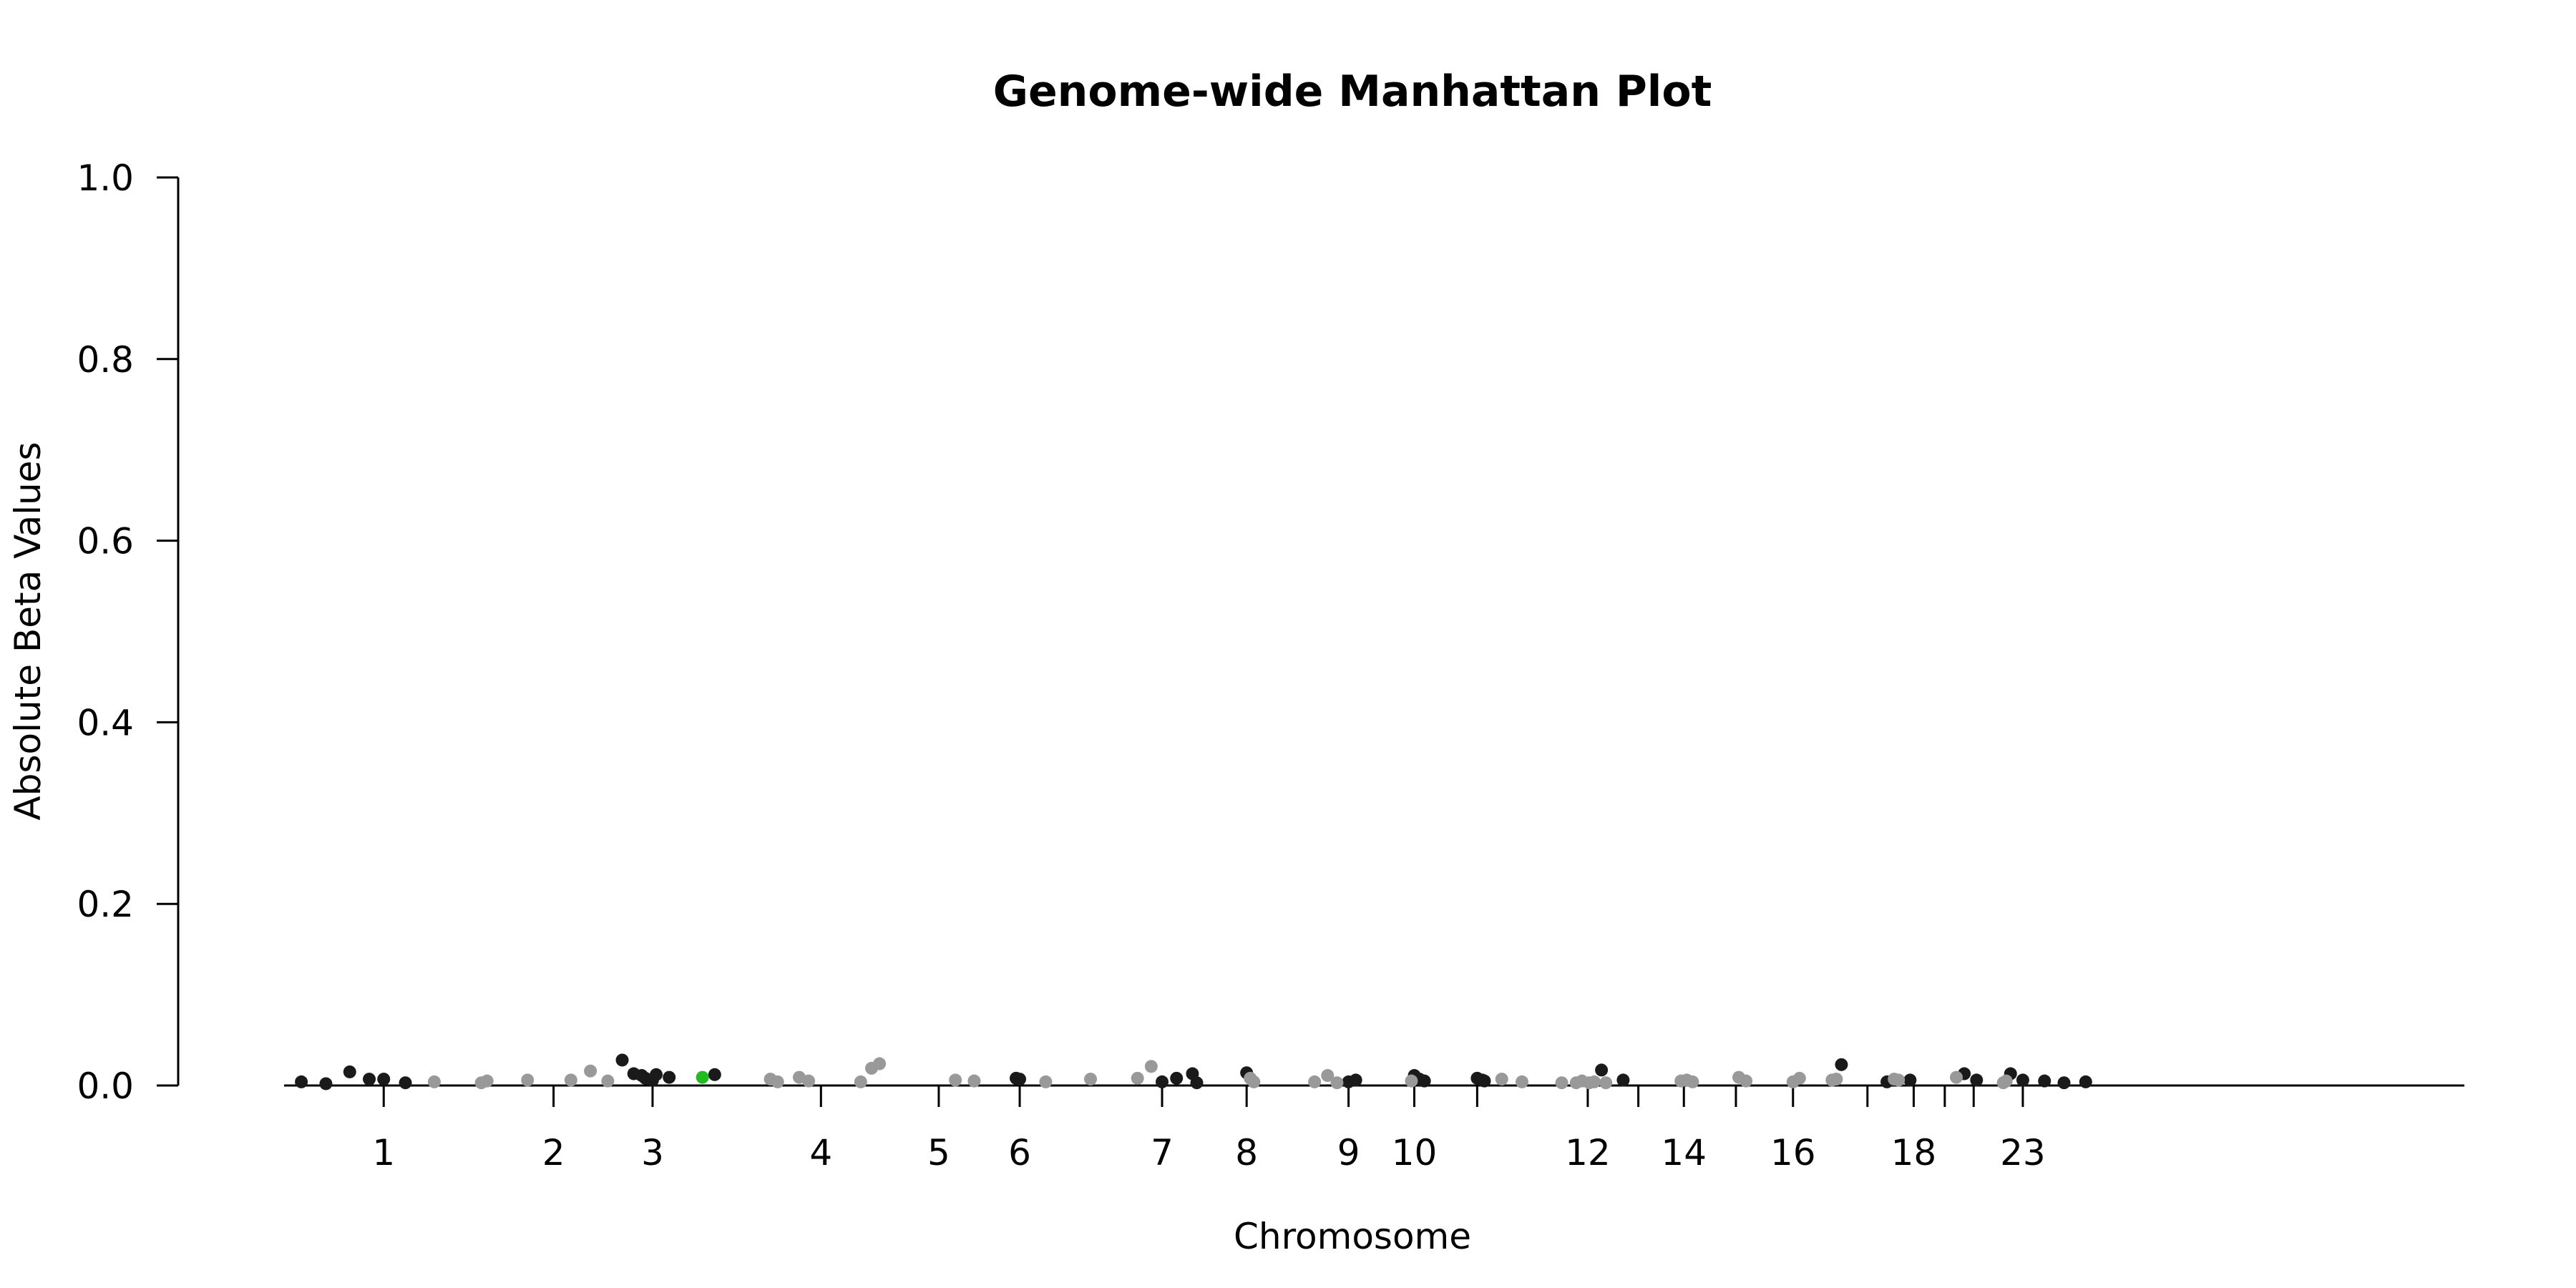 Image resolution: width=2576 pixels, height=1288 pixels. Describe the element at coordinates (105, 1086) in the screenshot. I see `y-tick-label: 0.0` at that location.